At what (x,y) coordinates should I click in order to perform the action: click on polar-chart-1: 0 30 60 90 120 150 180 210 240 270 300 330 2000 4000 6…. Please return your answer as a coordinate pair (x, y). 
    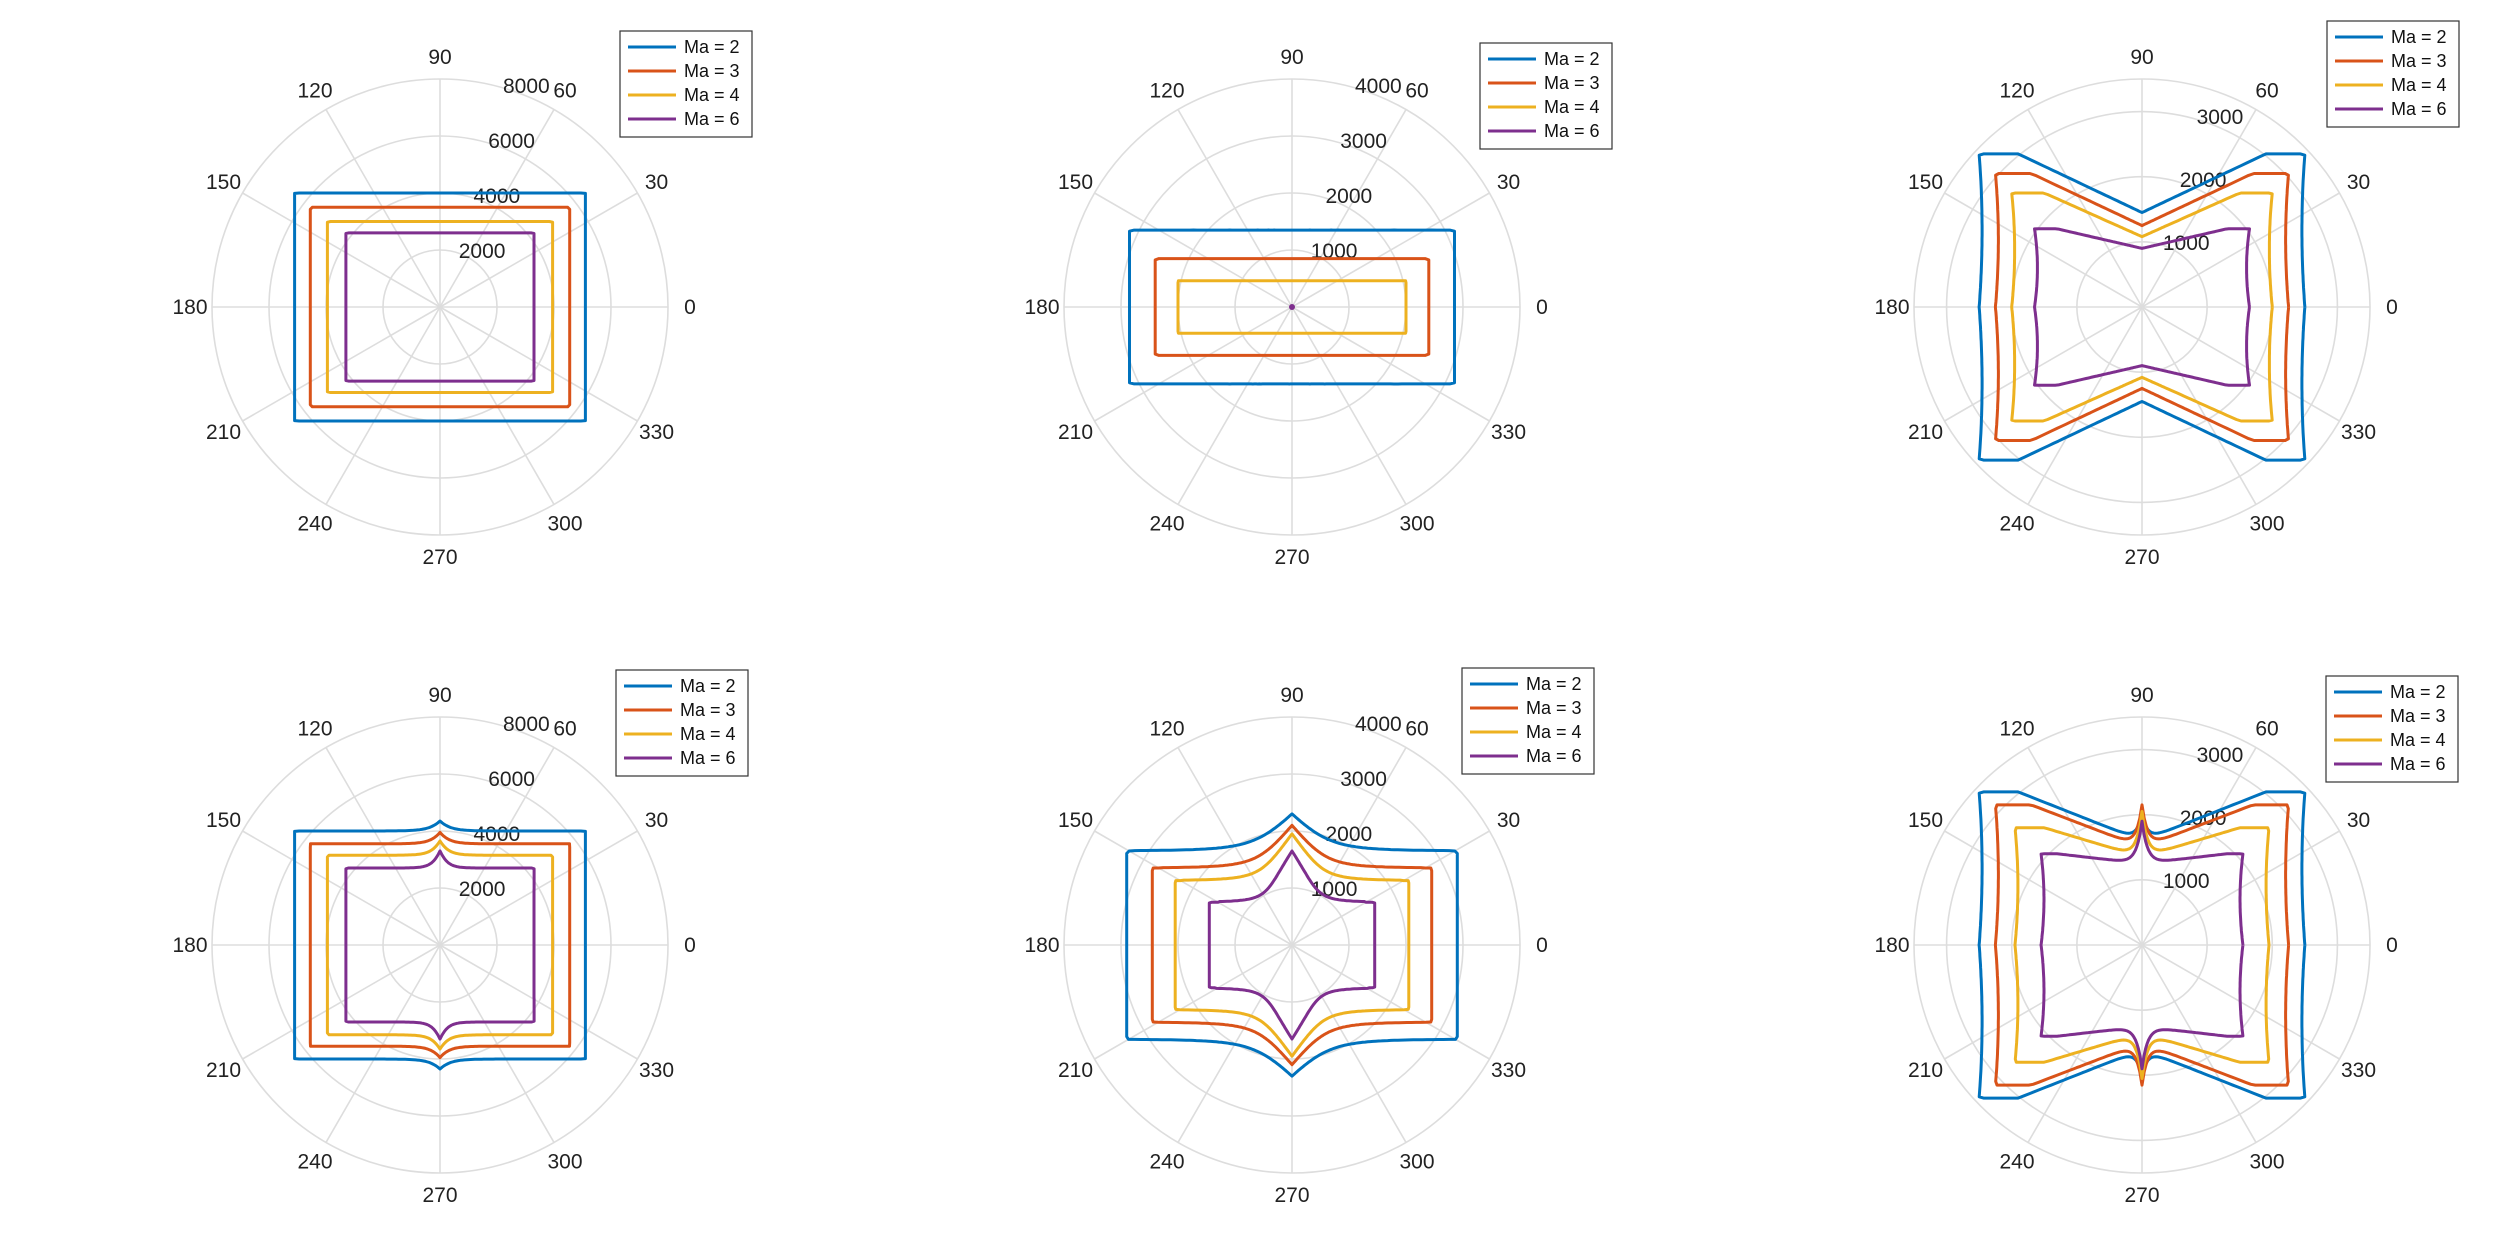
    Looking at the image, I should click on (462, 299).